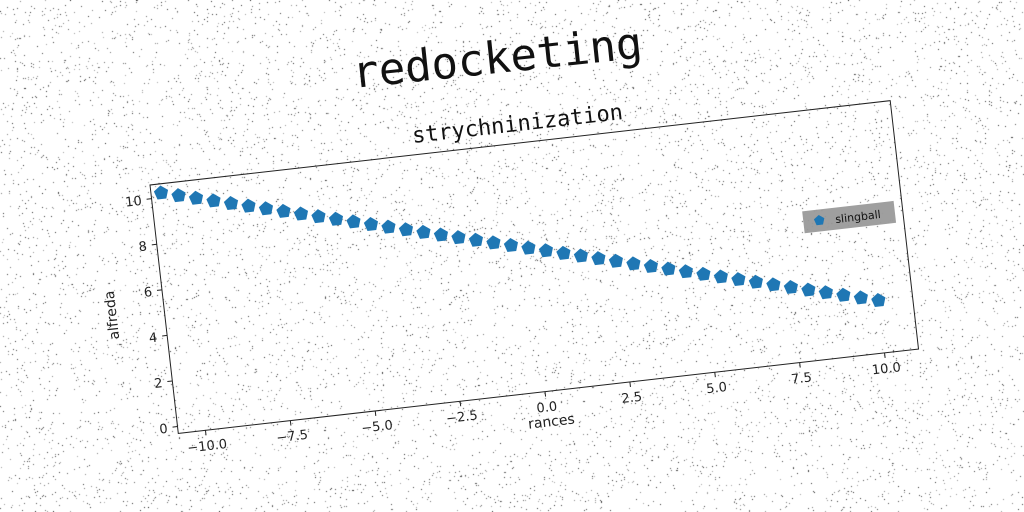  Describe the element at coordinates (819, 220) in the screenshot. I see `legend-marker` at that location.